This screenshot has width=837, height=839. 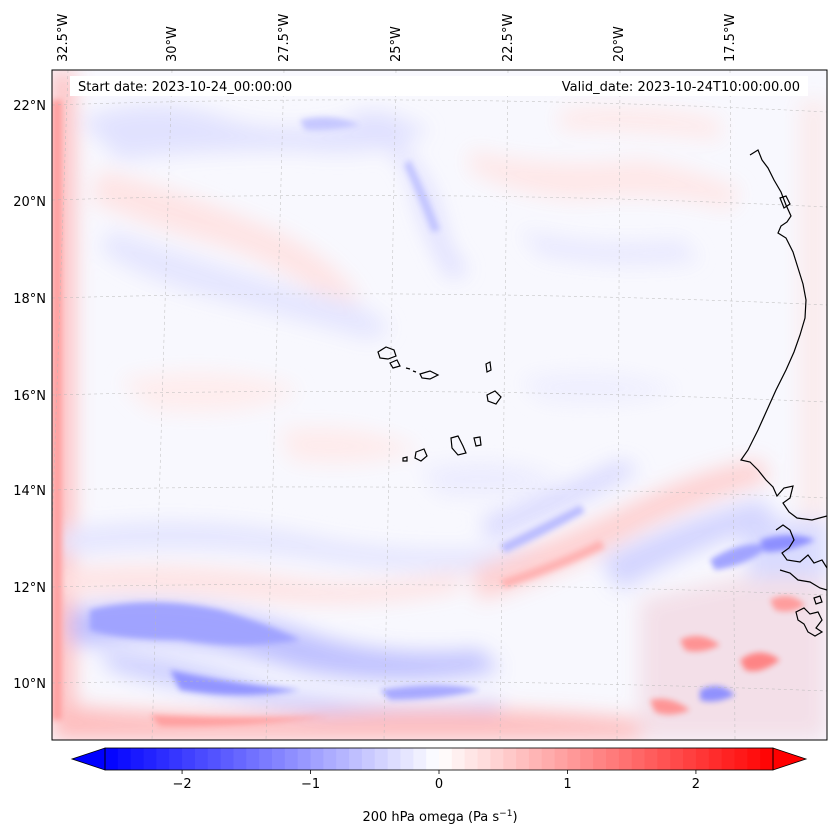 I want to click on colorbar-tick-label: −2, so click(x=181, y=784).